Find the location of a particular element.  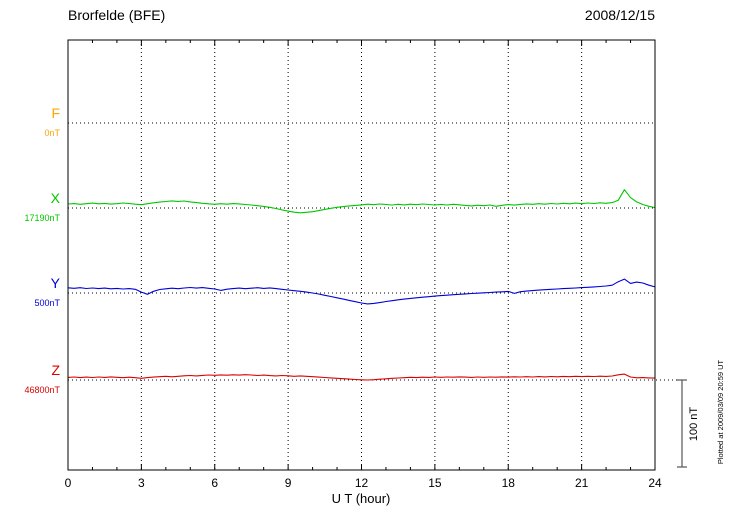

station-title: Brorfelde (BFE) is located at coordinates (116, 15).